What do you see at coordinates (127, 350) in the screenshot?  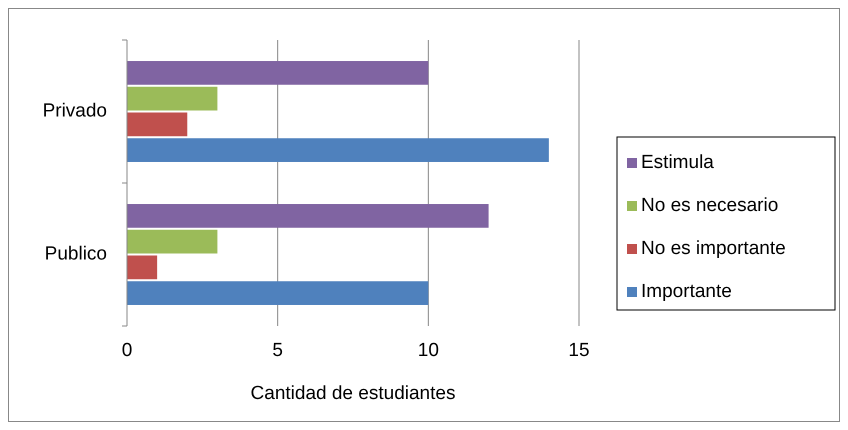 I see `x-tick-label: 0` at bounding box center [127, 350].